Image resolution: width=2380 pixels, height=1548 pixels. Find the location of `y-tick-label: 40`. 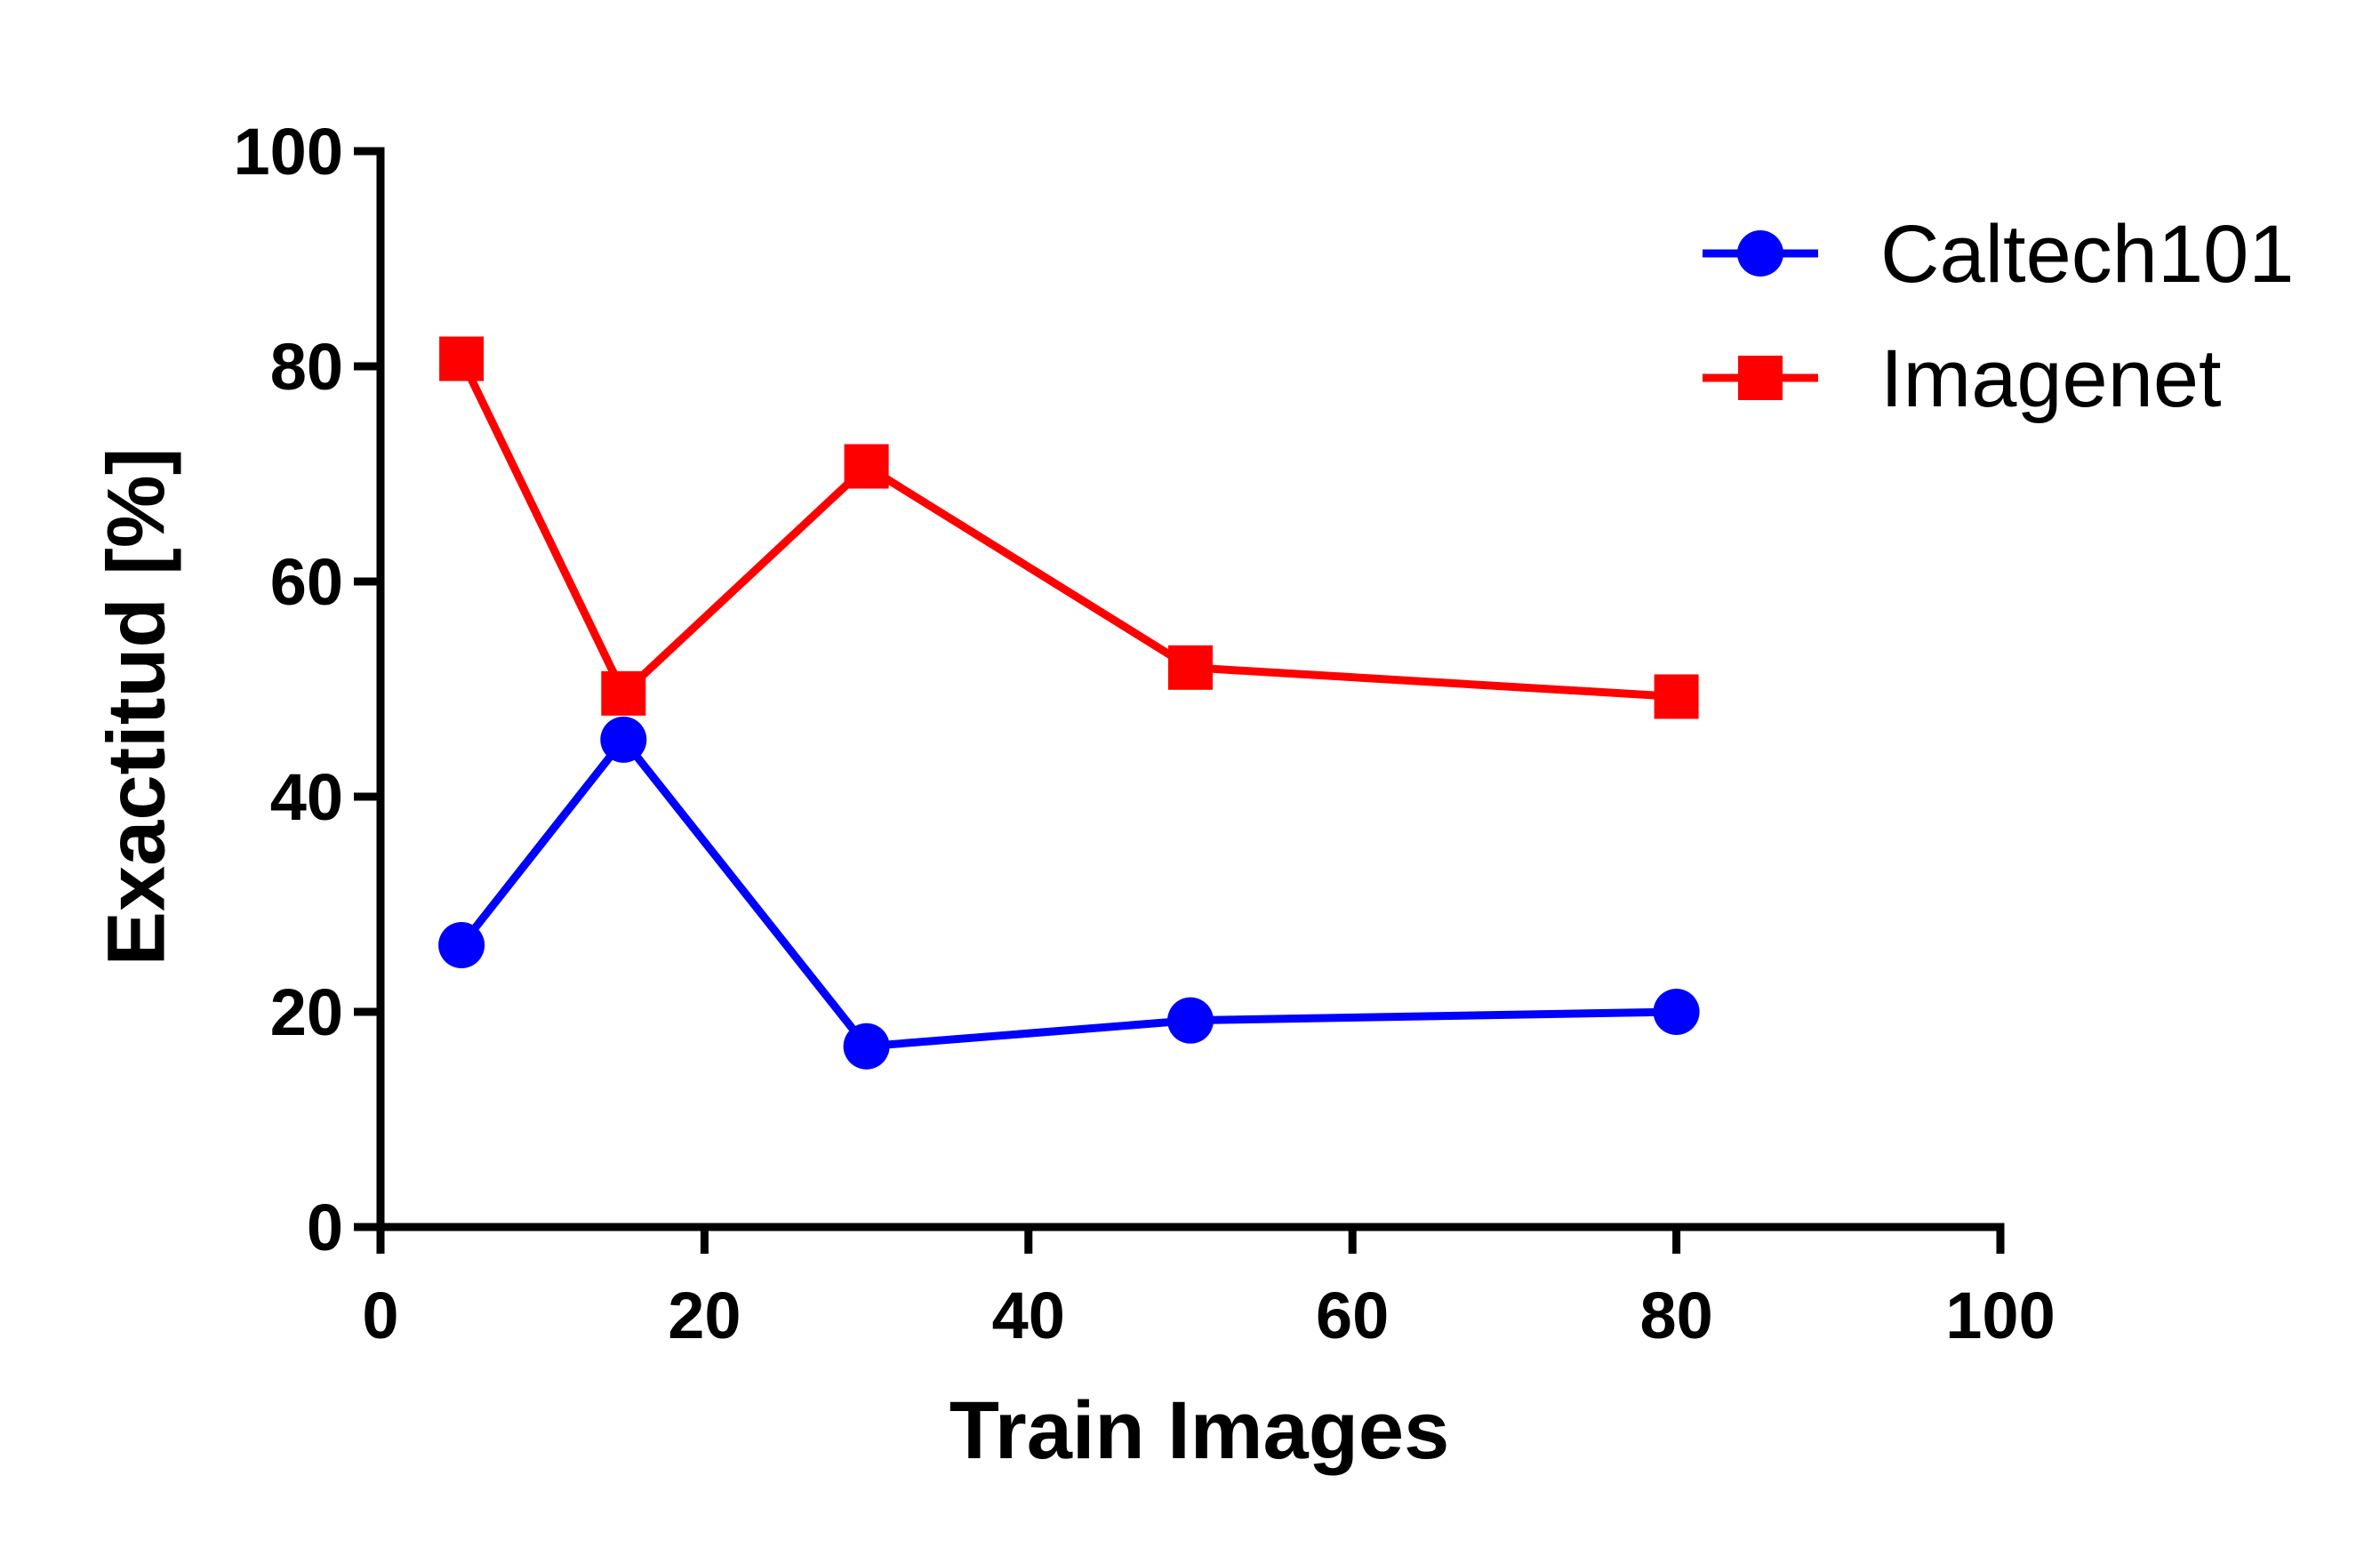

y-tick-label: 40 is located at coordinates (306, 797).